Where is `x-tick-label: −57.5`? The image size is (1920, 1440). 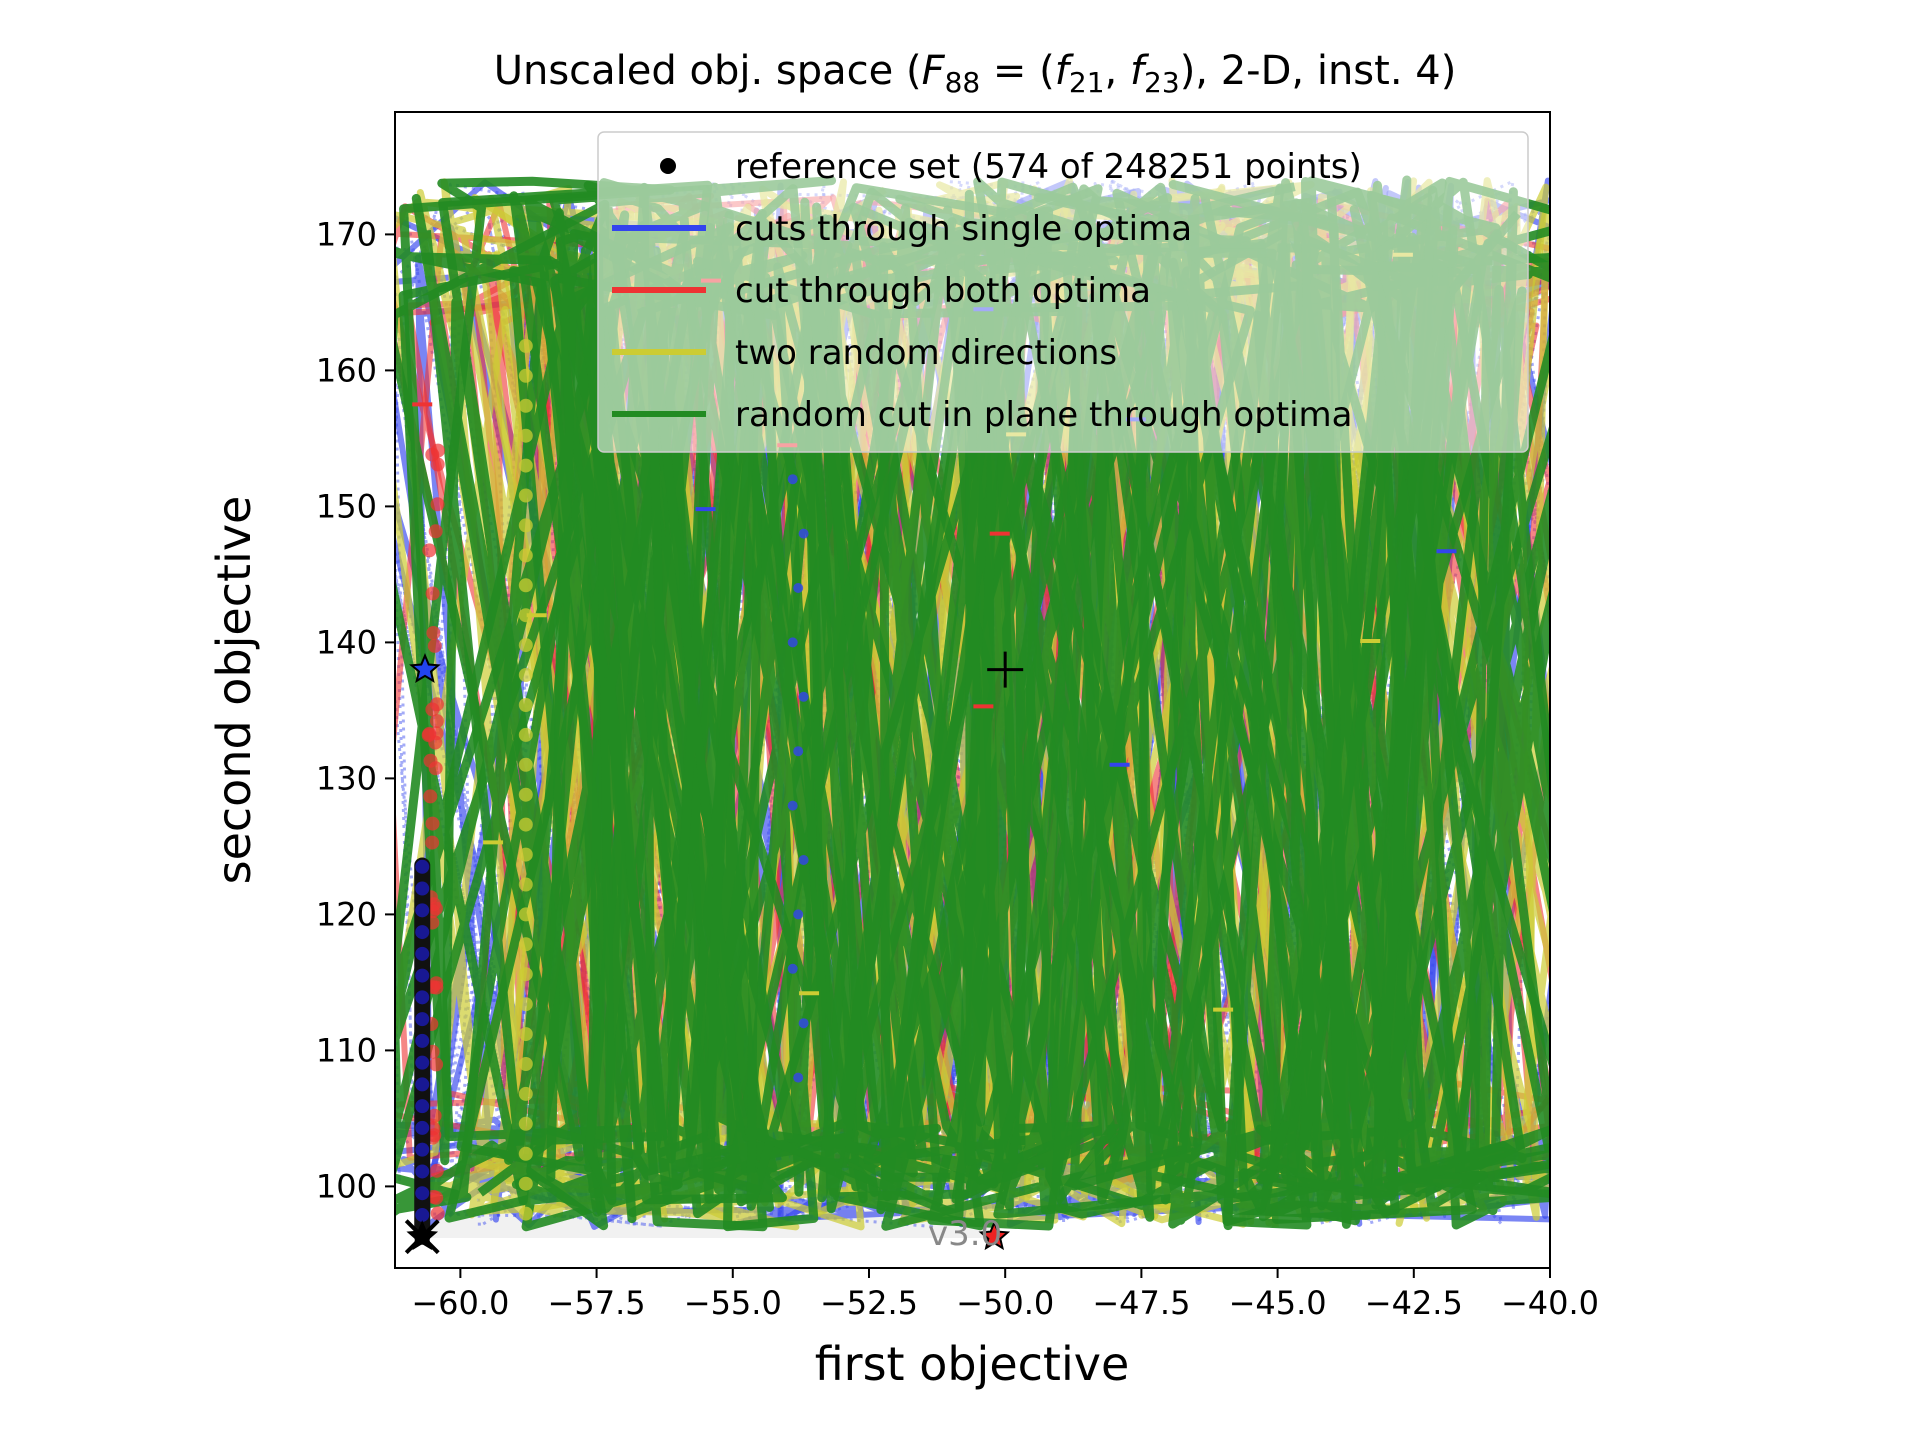 x-tick-label: −57.5 is located at coordinates (597, 1303).